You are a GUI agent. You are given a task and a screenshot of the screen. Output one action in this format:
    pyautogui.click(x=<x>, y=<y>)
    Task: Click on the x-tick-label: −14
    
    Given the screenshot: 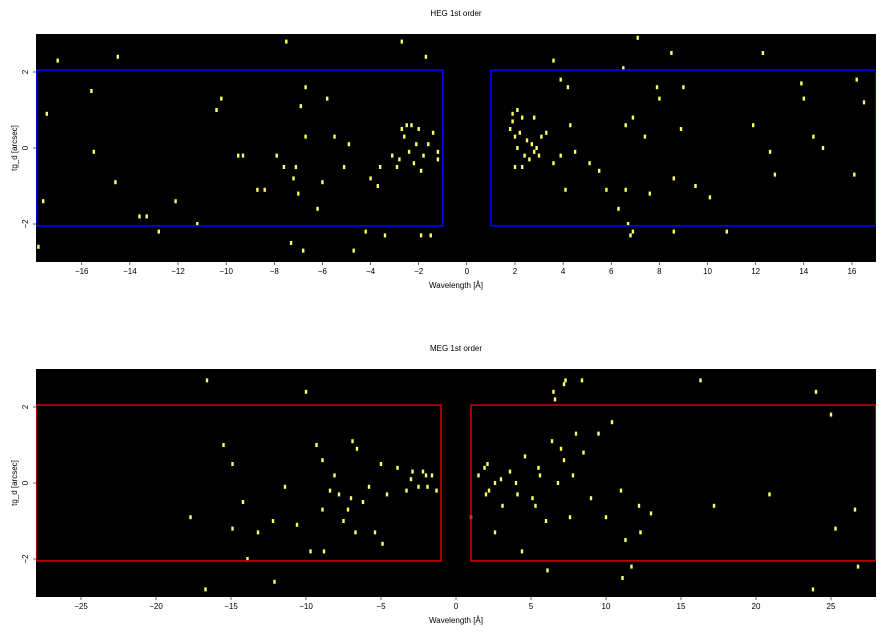 What is the action you would take?
    pyautogui.click(x=130, y=271)
    